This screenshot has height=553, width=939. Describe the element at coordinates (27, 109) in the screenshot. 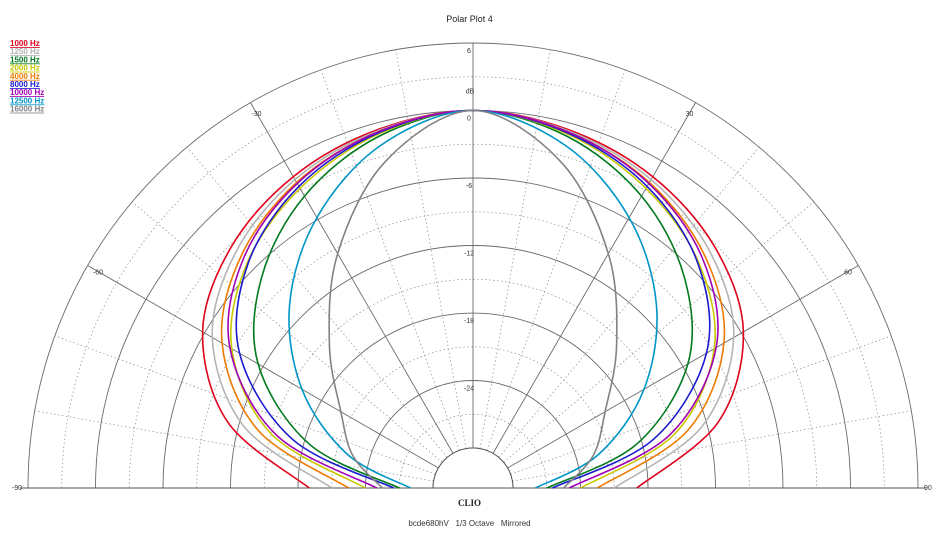

I see `legend-entry: 16000 Hz` at that location.